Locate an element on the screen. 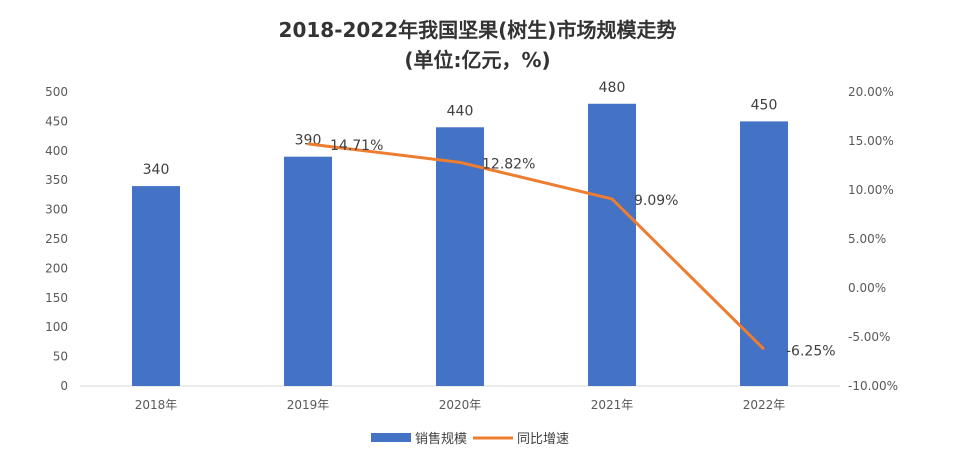  x-tick-label: 2019年 is located at coordinates (308, 405).